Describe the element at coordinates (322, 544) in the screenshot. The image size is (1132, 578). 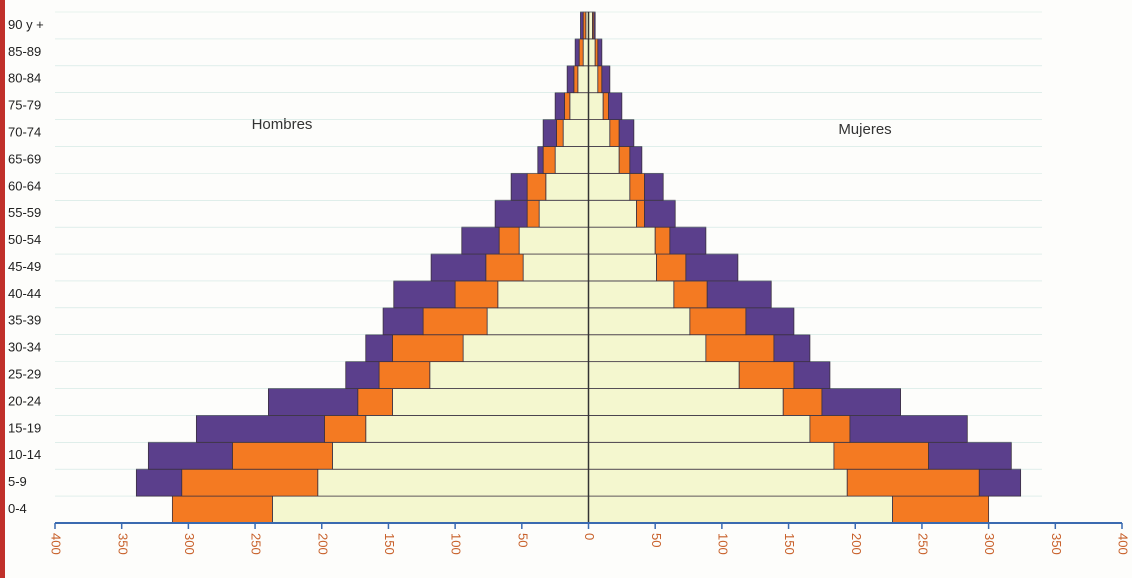
I see `x-tick-label: 200` at that location.